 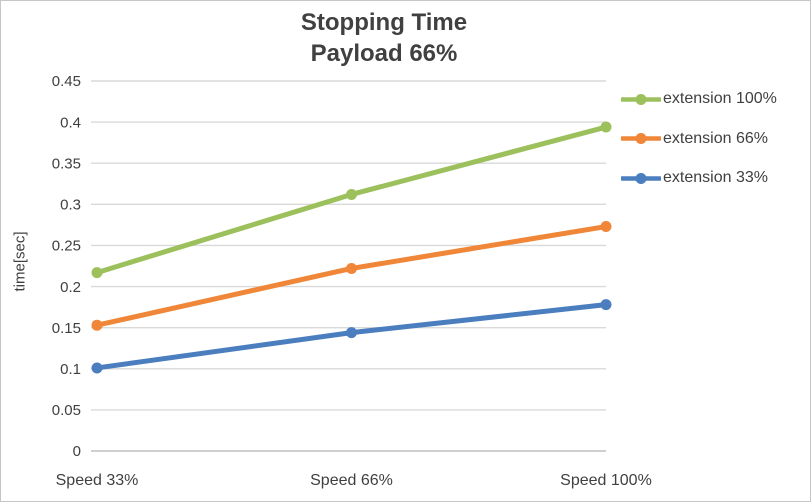 I want to click on legend-item: extension 100%, so click(x=699, y=99).